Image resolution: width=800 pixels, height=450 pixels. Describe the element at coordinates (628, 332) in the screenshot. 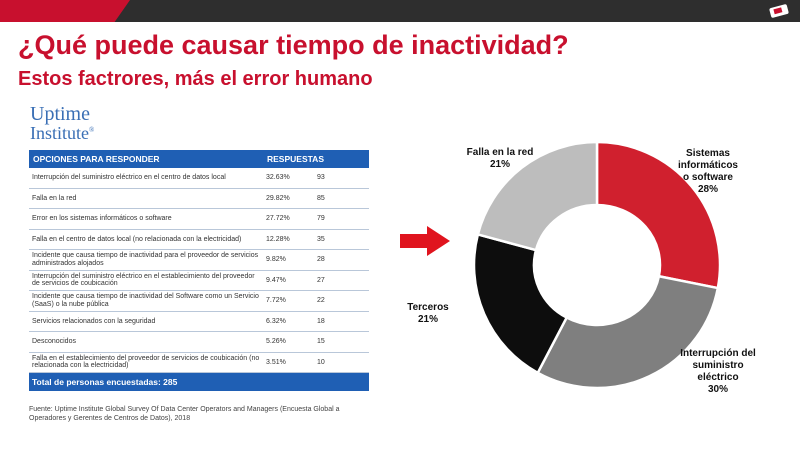

I see `donut-slice-power` at that location.